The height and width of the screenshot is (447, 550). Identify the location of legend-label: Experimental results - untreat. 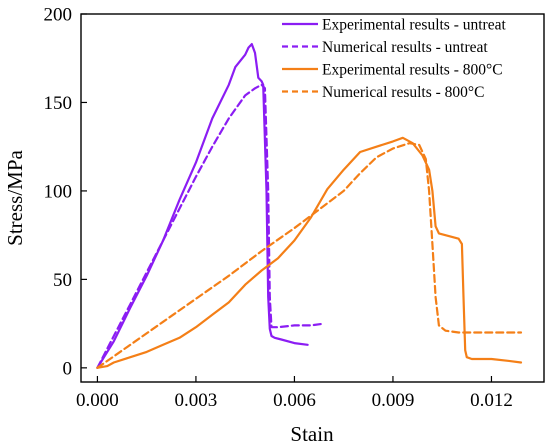
(414, 25).